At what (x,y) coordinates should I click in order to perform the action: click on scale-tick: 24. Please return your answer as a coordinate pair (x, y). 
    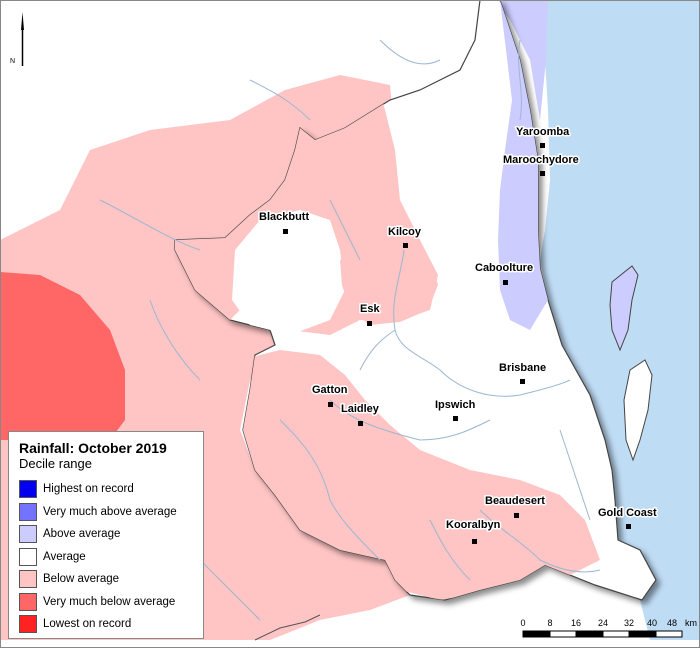
    Looking at the image, I should click on (603, 623).